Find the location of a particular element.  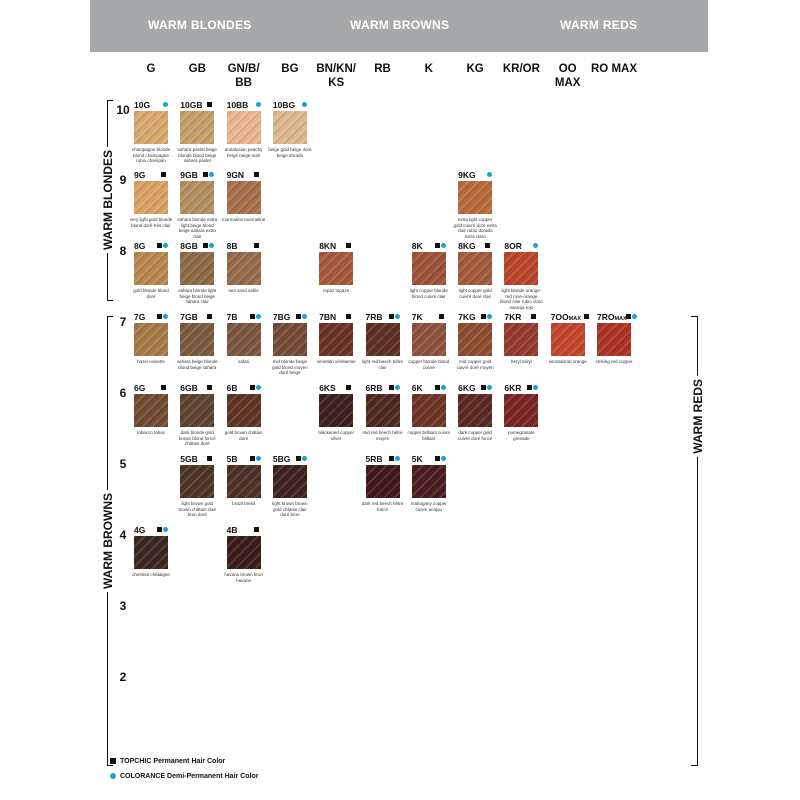

swatch-code-text: 5GB is located at coordinates (189, 459).